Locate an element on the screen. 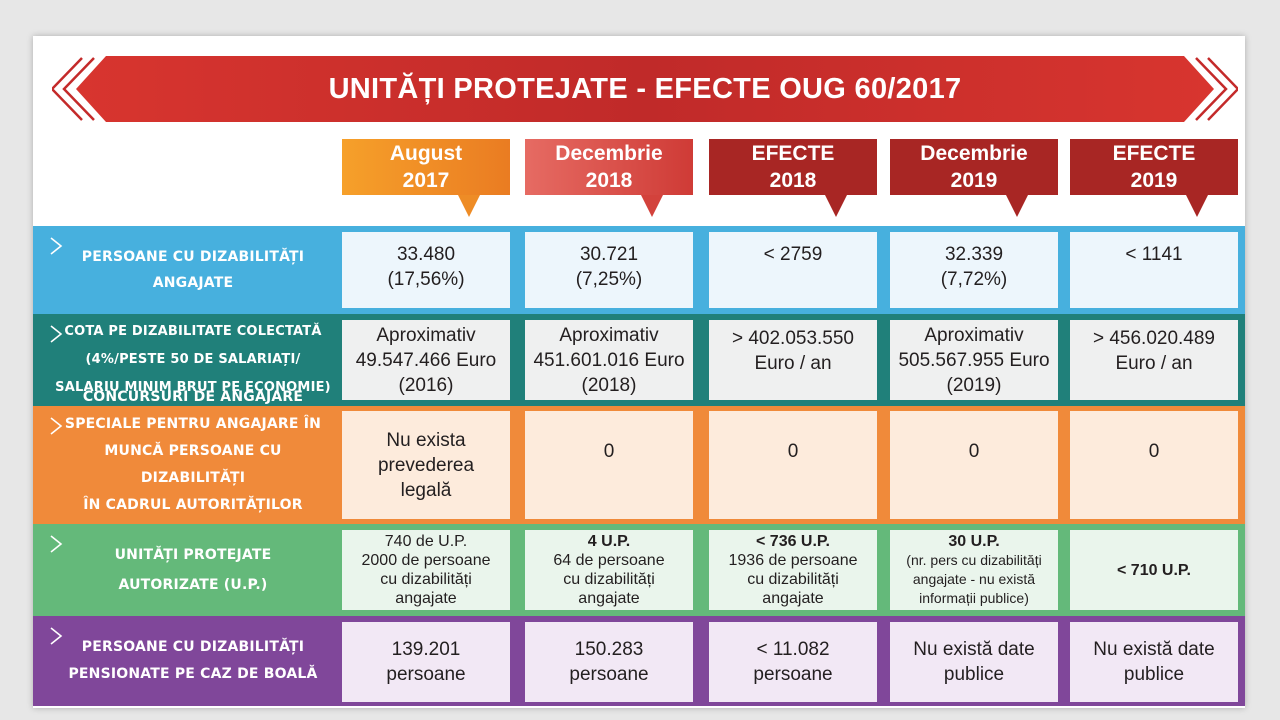  table-cell: 32.339 (7,72%) is located at coordinates (974, 270).